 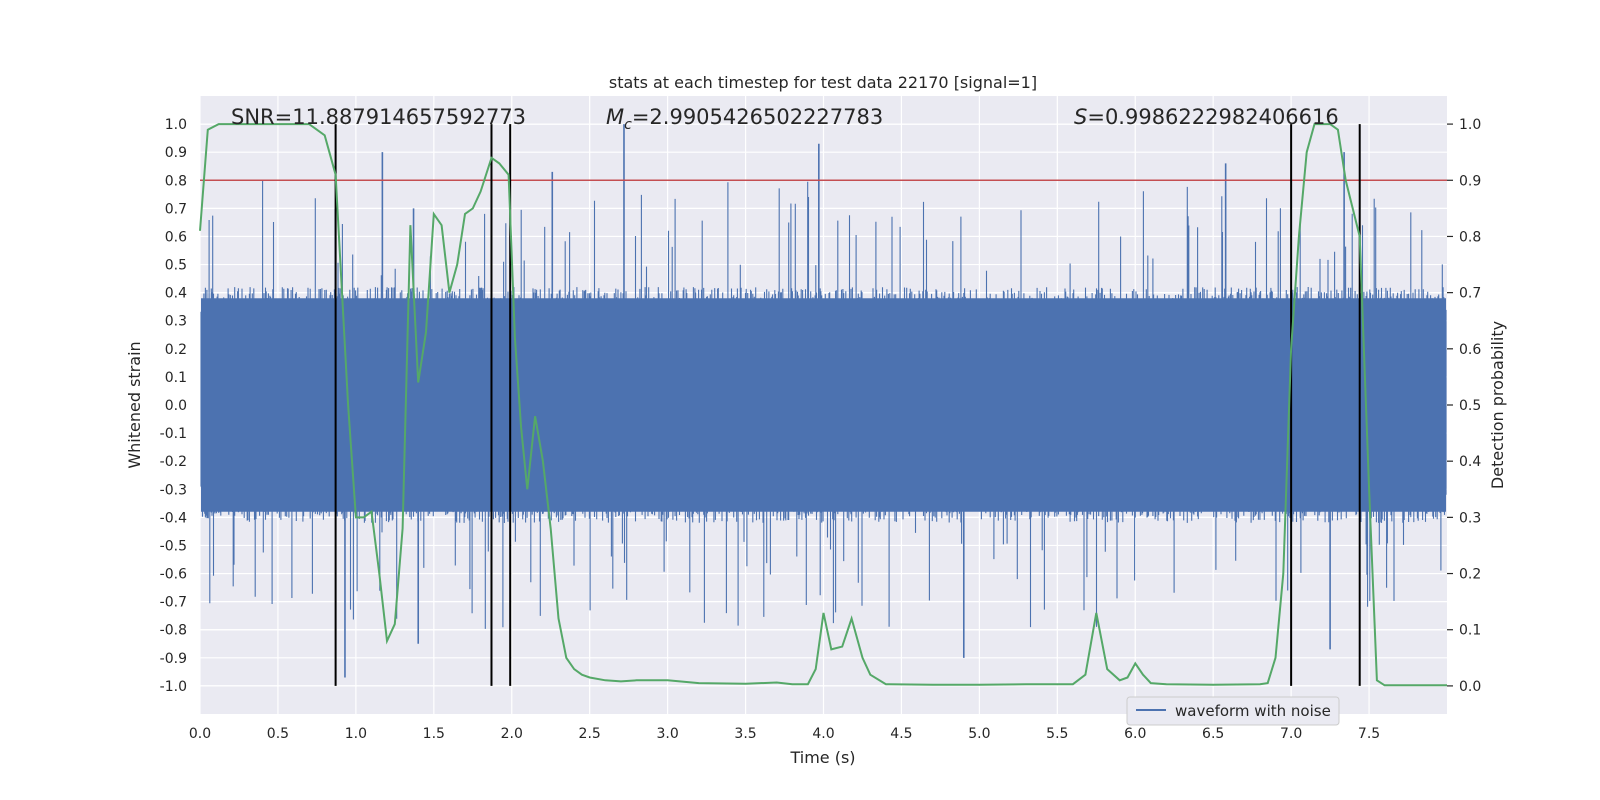 What do you see at coordinates (1470, 350) in the screenshot?
I see `right-tick-label: 0.6` at bounding box center [1470, 350].